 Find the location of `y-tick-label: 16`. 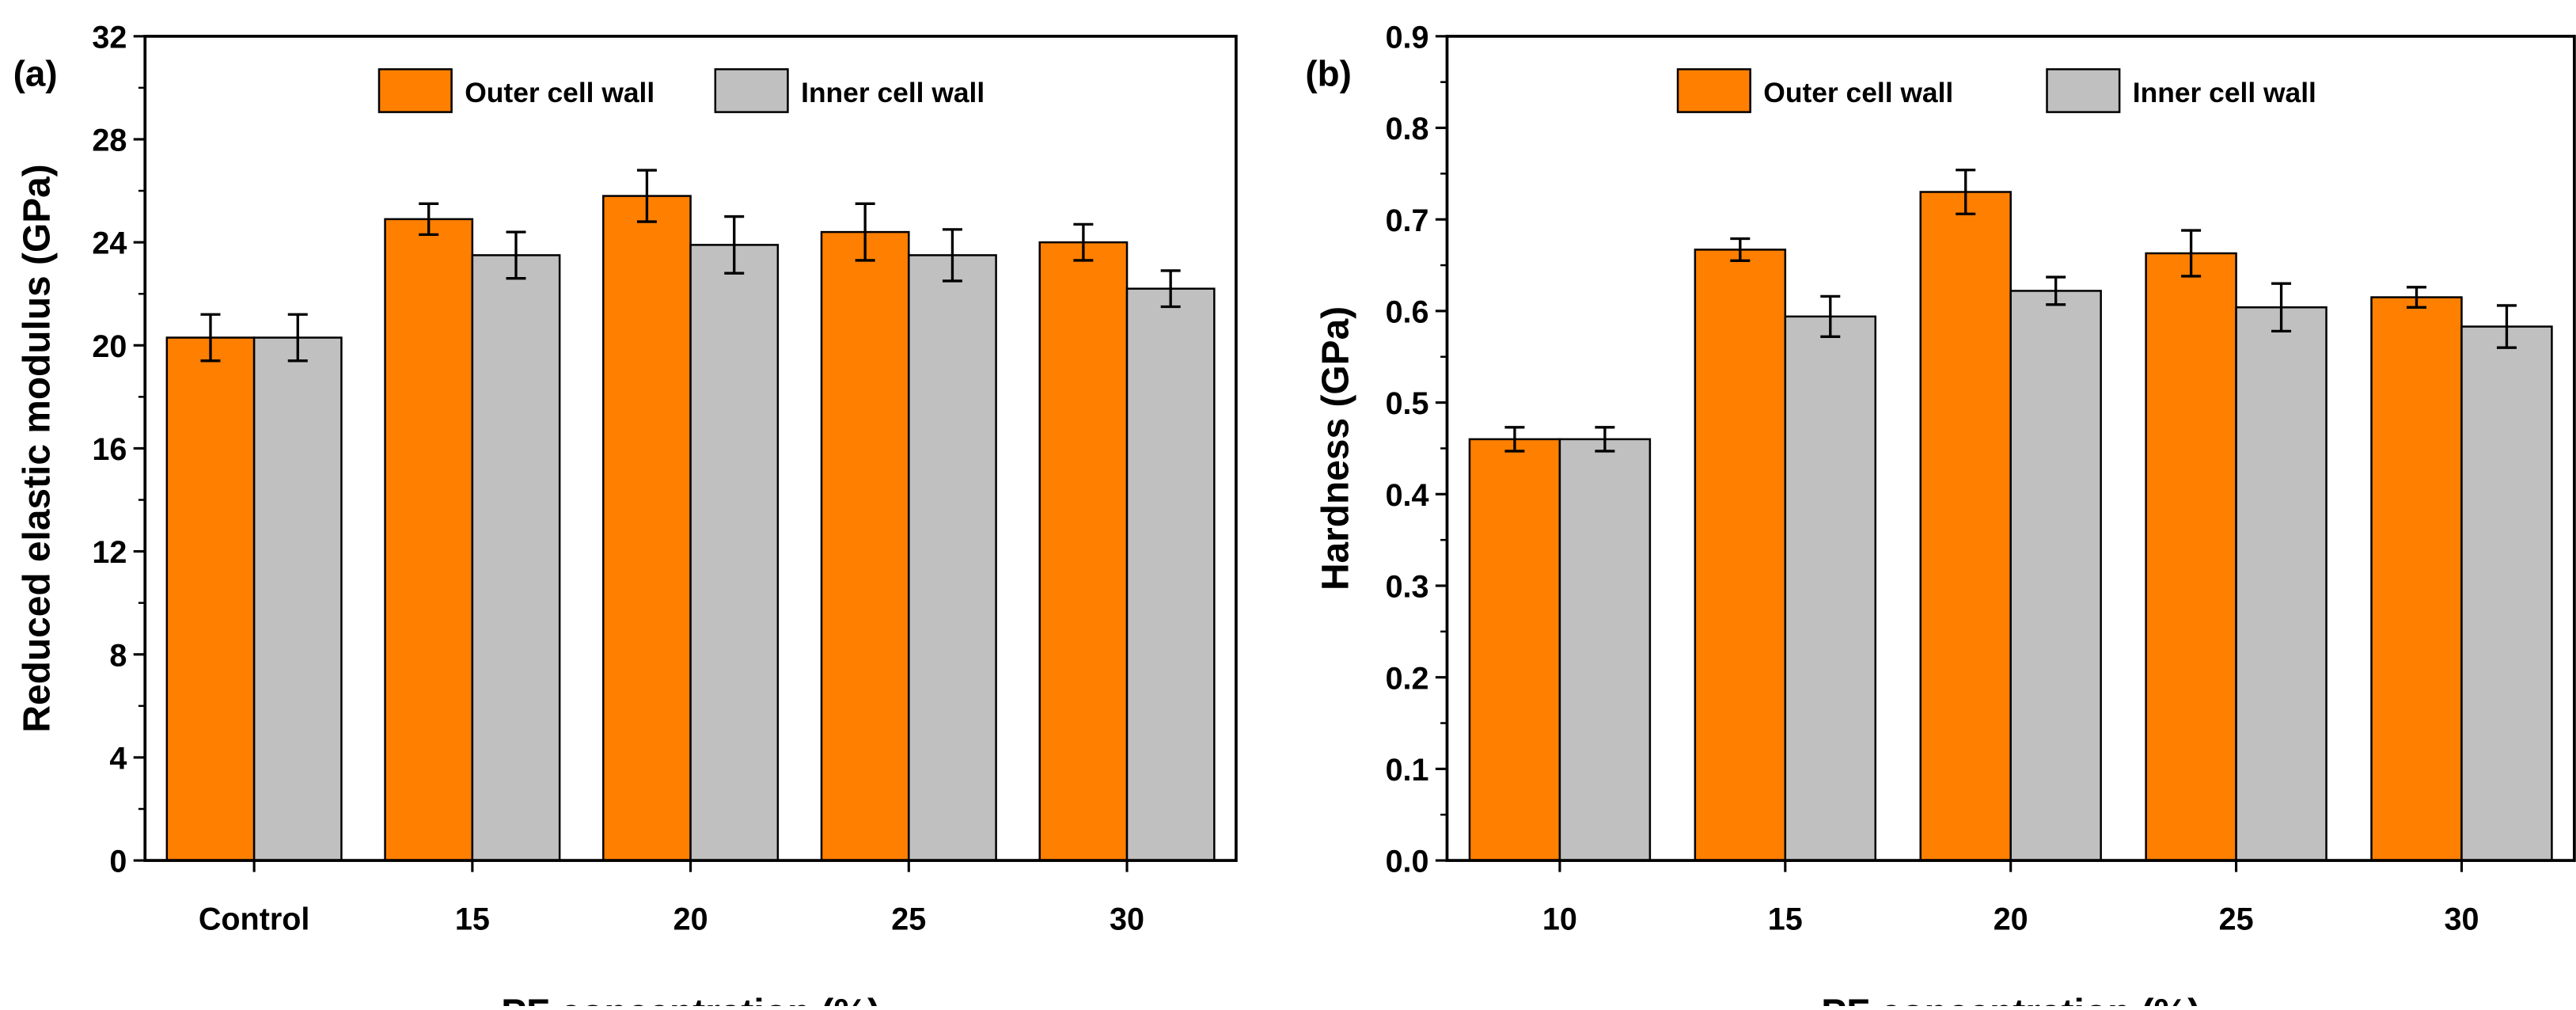

y-tick-label: 16 is located at coordinates (109, 449).